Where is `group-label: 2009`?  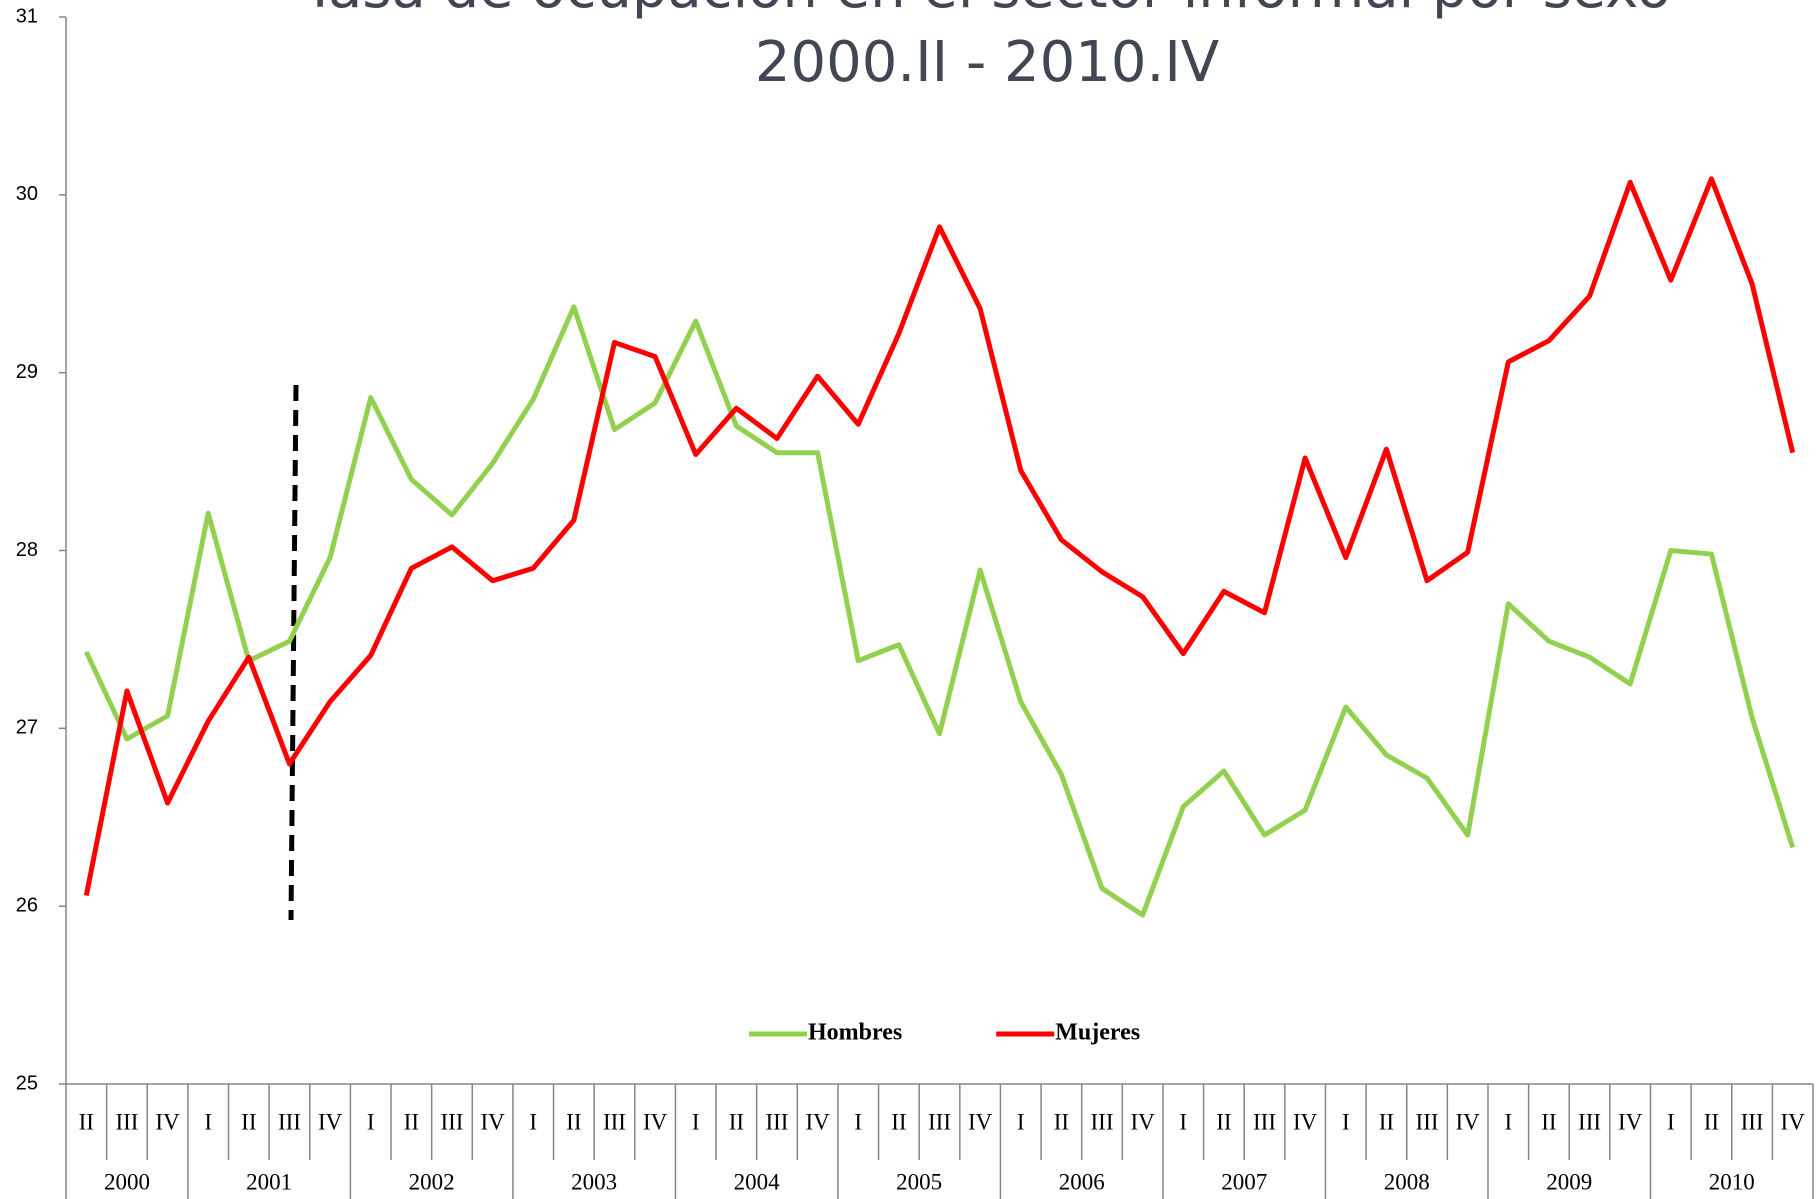 group-label: 2009 is located at coordinates (1569, 1181).